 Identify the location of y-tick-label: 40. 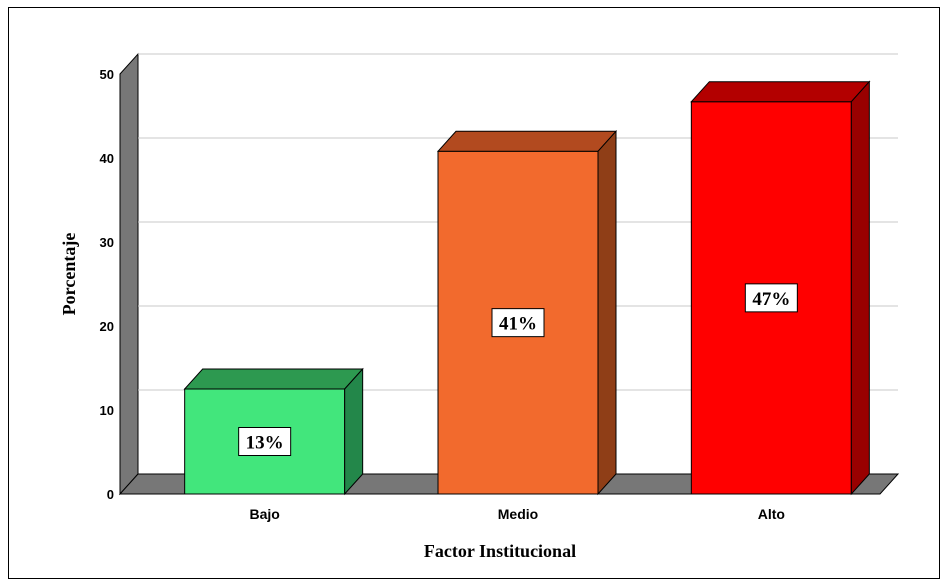
(107, 158).